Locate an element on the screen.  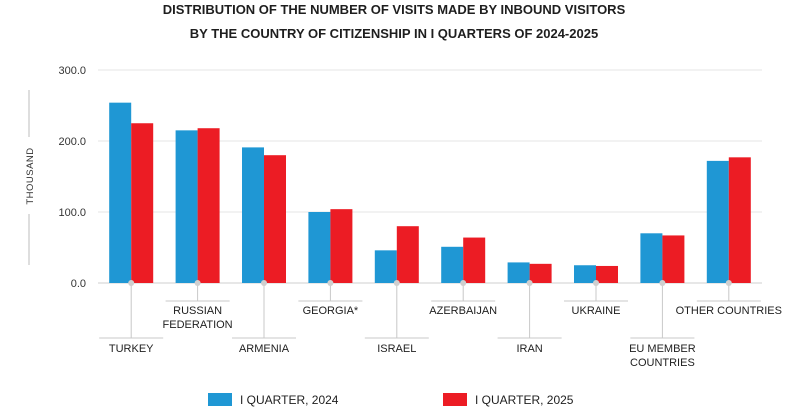
category-label: ISRAEL is located at coordinates (396, 349).